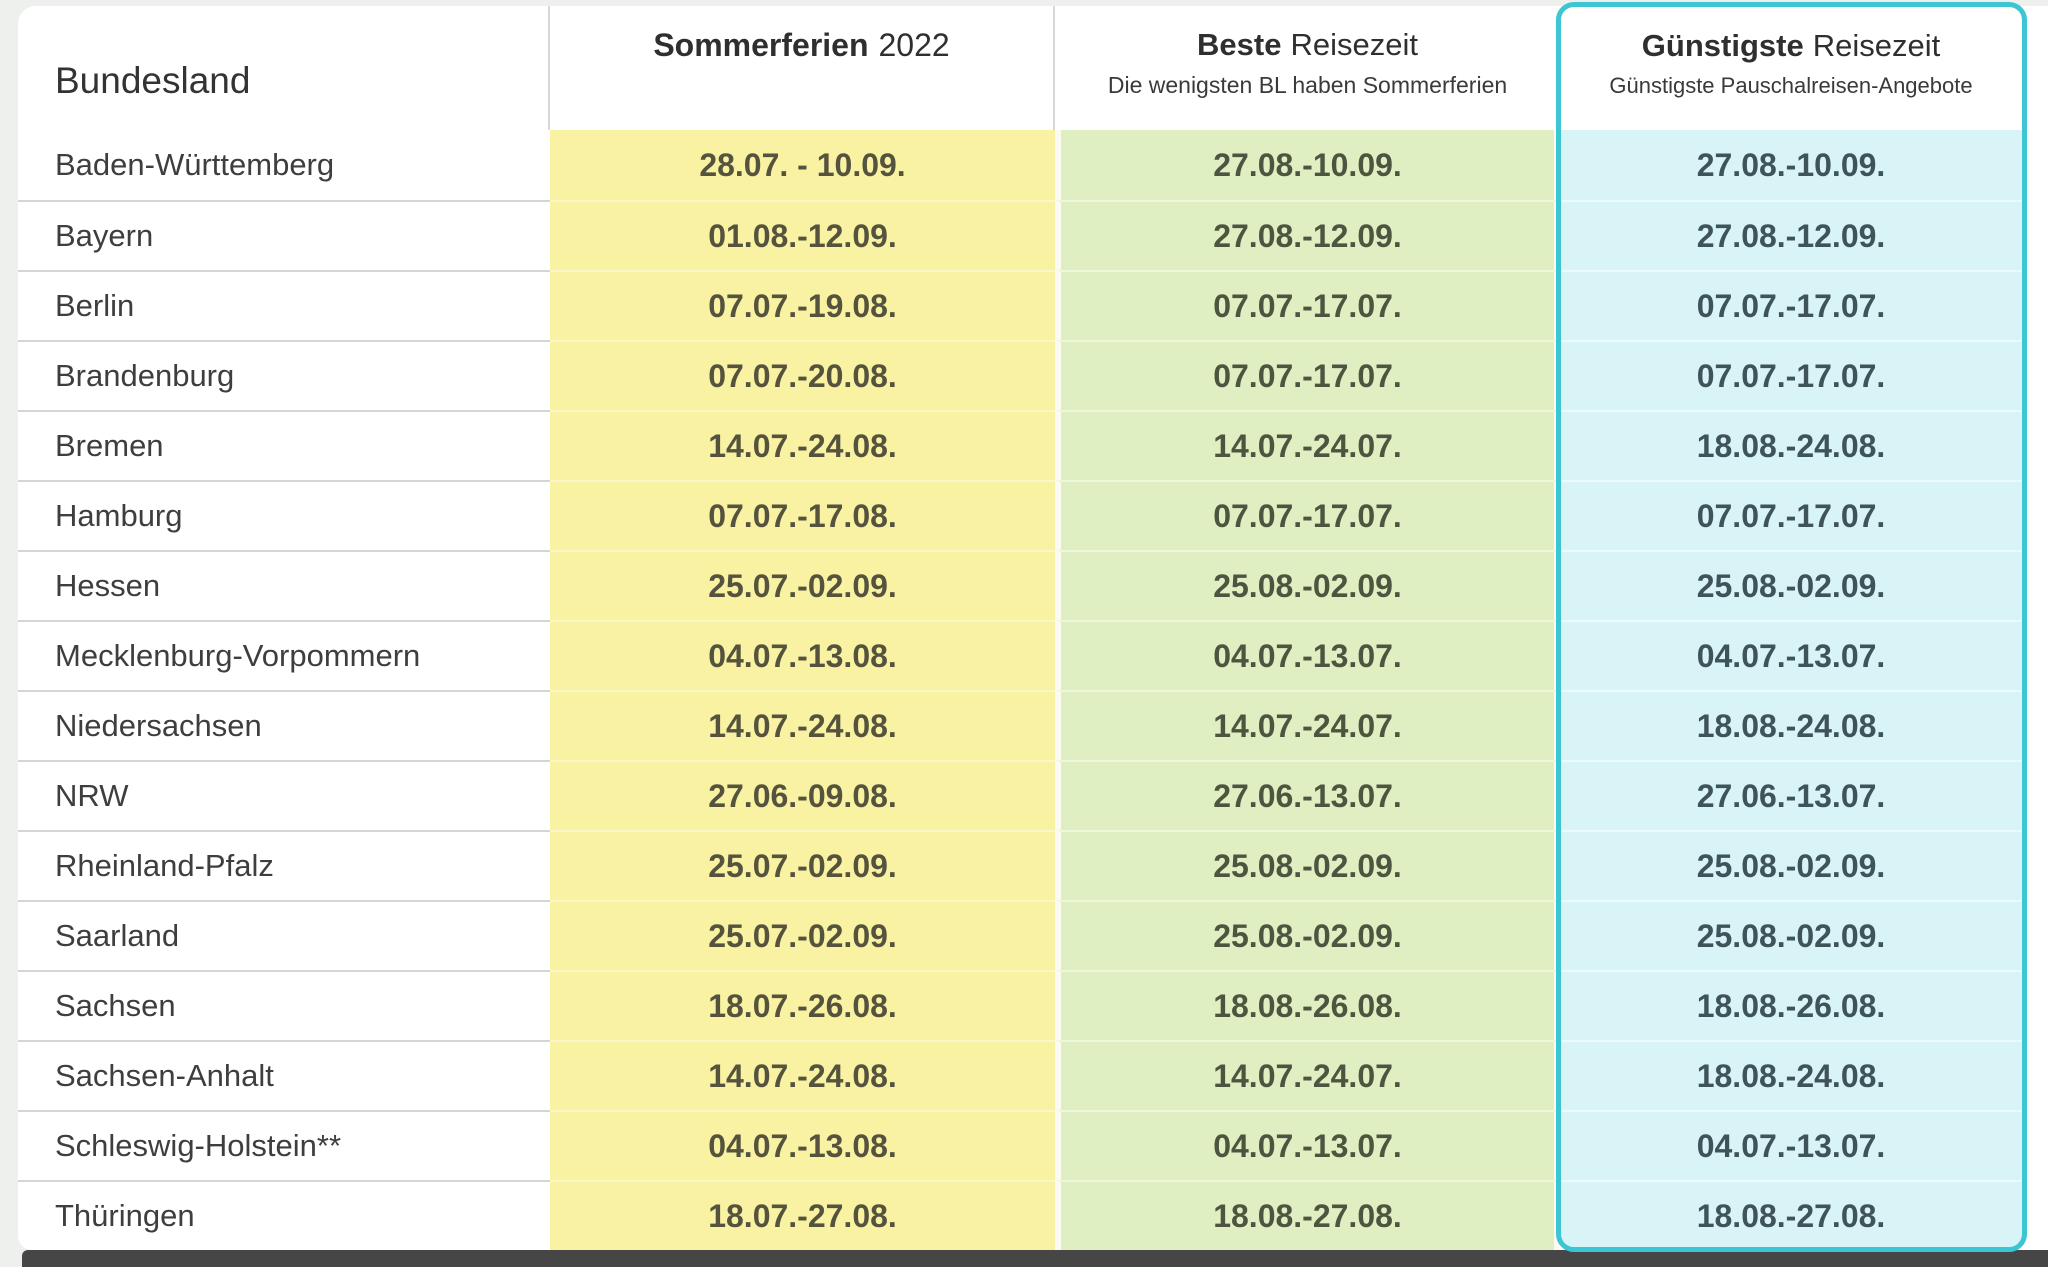 This screenshot has height=1267, width=2048. I want to click on guenstigste-reisezeit-dates: 27.08.-12.09., so click(1791, 235).